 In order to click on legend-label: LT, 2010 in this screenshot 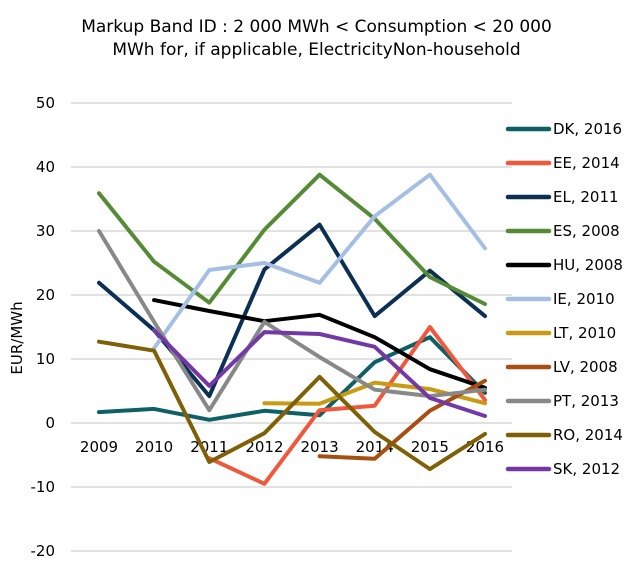, I will do `click(584, 333)`.